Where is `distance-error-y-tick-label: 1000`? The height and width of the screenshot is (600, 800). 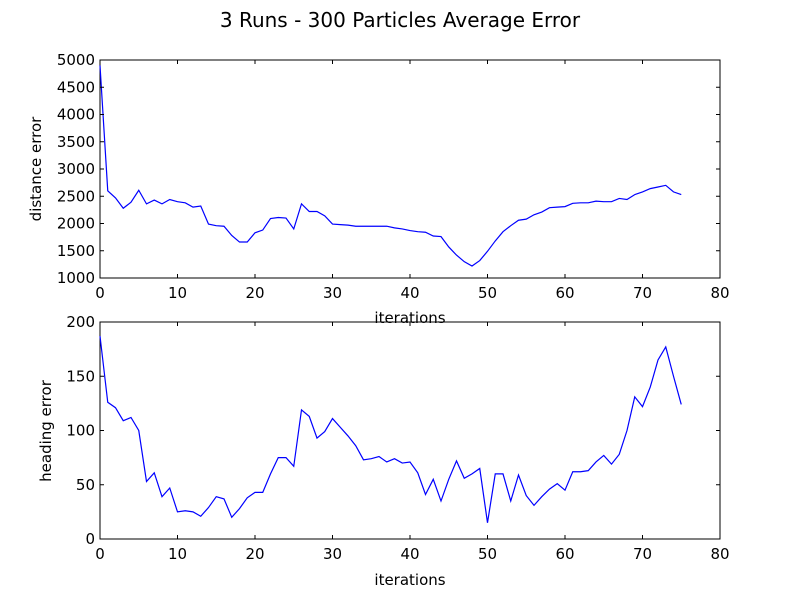
distance-error-y-tick-label: 1000 is located at coordinates (76, 278).